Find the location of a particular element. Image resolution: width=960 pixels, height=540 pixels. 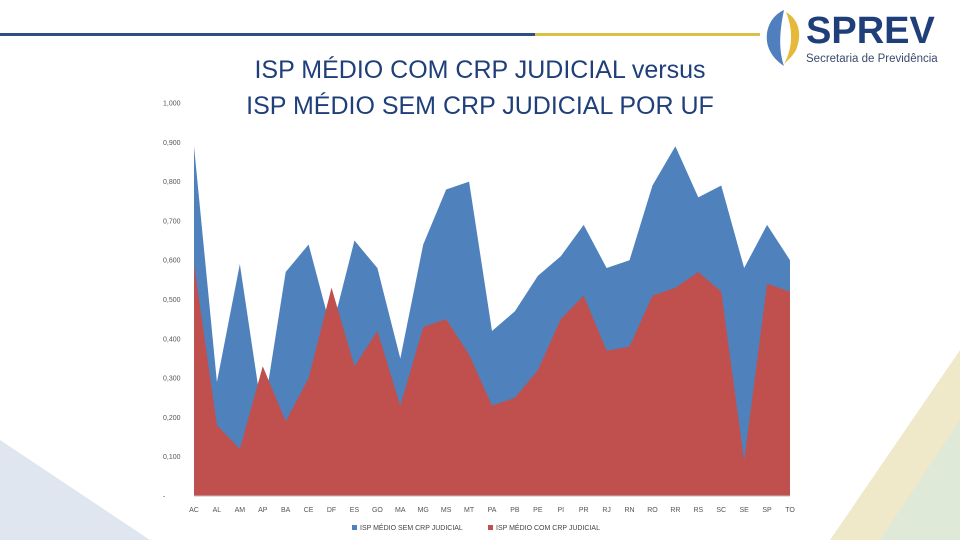

x-tick-label: AM is located at coordinates (240, 510).